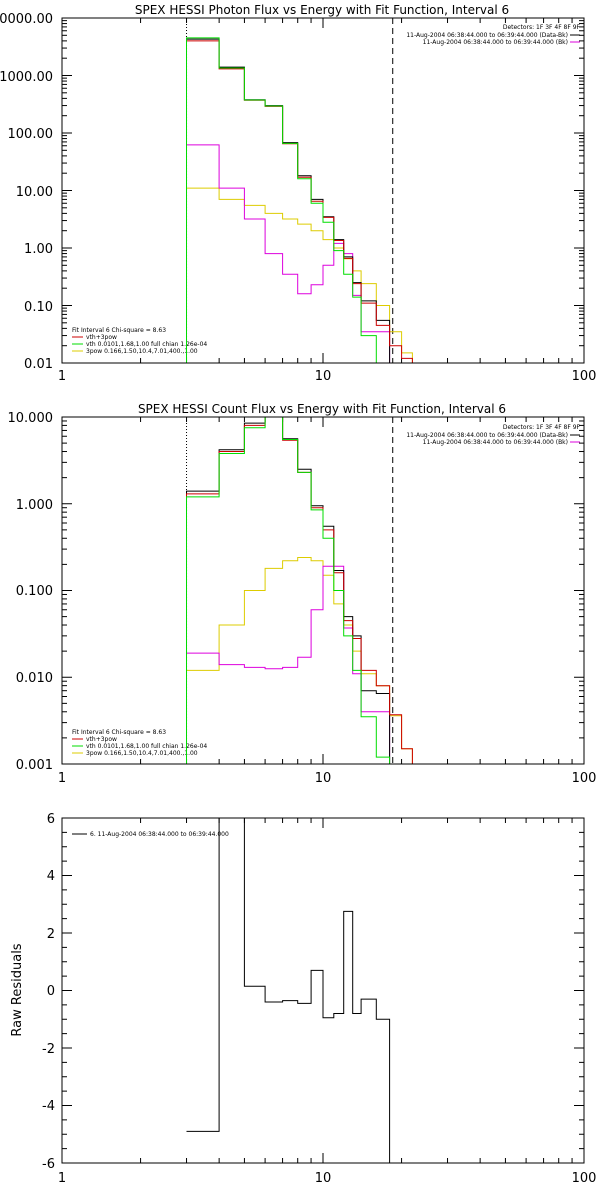 The image size is (600, 1200). I want to click on panel2-xtick-label-1: 1, so click(62, 778).